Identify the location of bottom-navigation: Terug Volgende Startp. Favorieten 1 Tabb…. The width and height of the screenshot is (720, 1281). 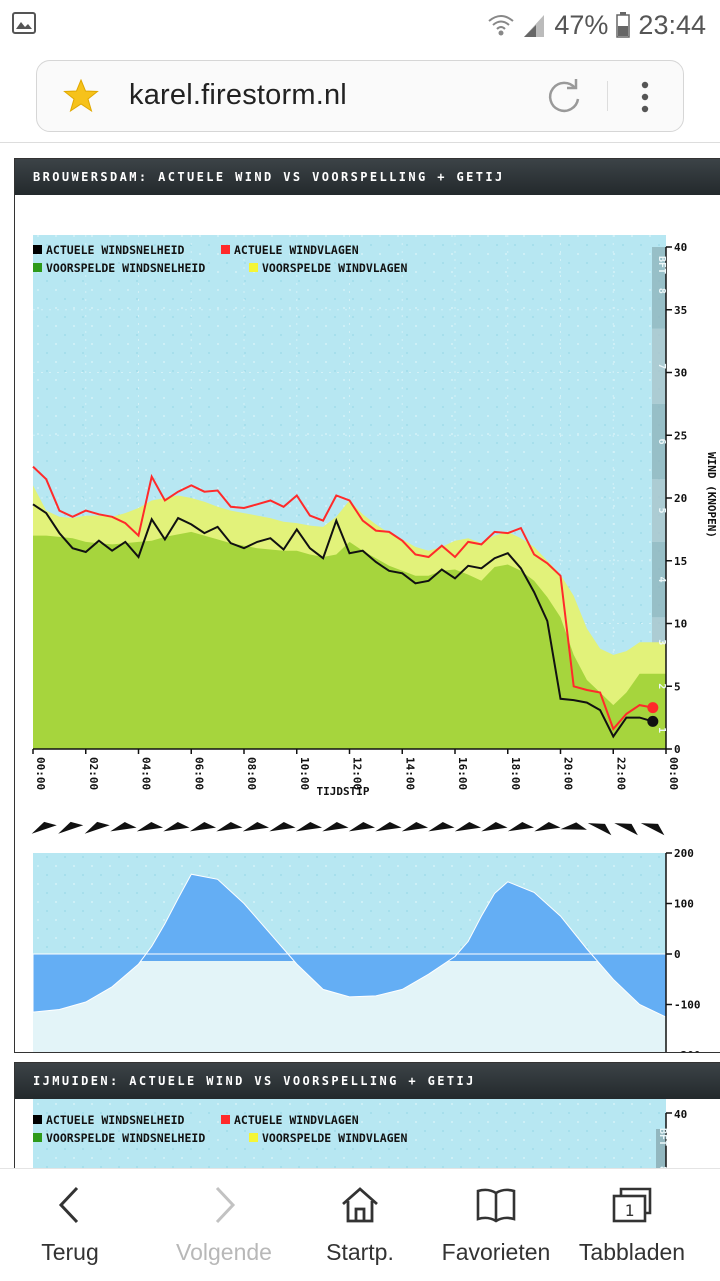
(360, 1224).